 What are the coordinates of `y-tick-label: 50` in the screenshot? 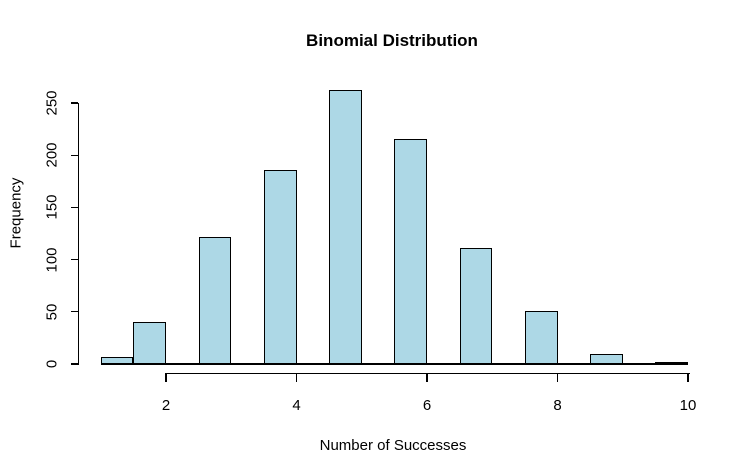 It's located at (52, 311).